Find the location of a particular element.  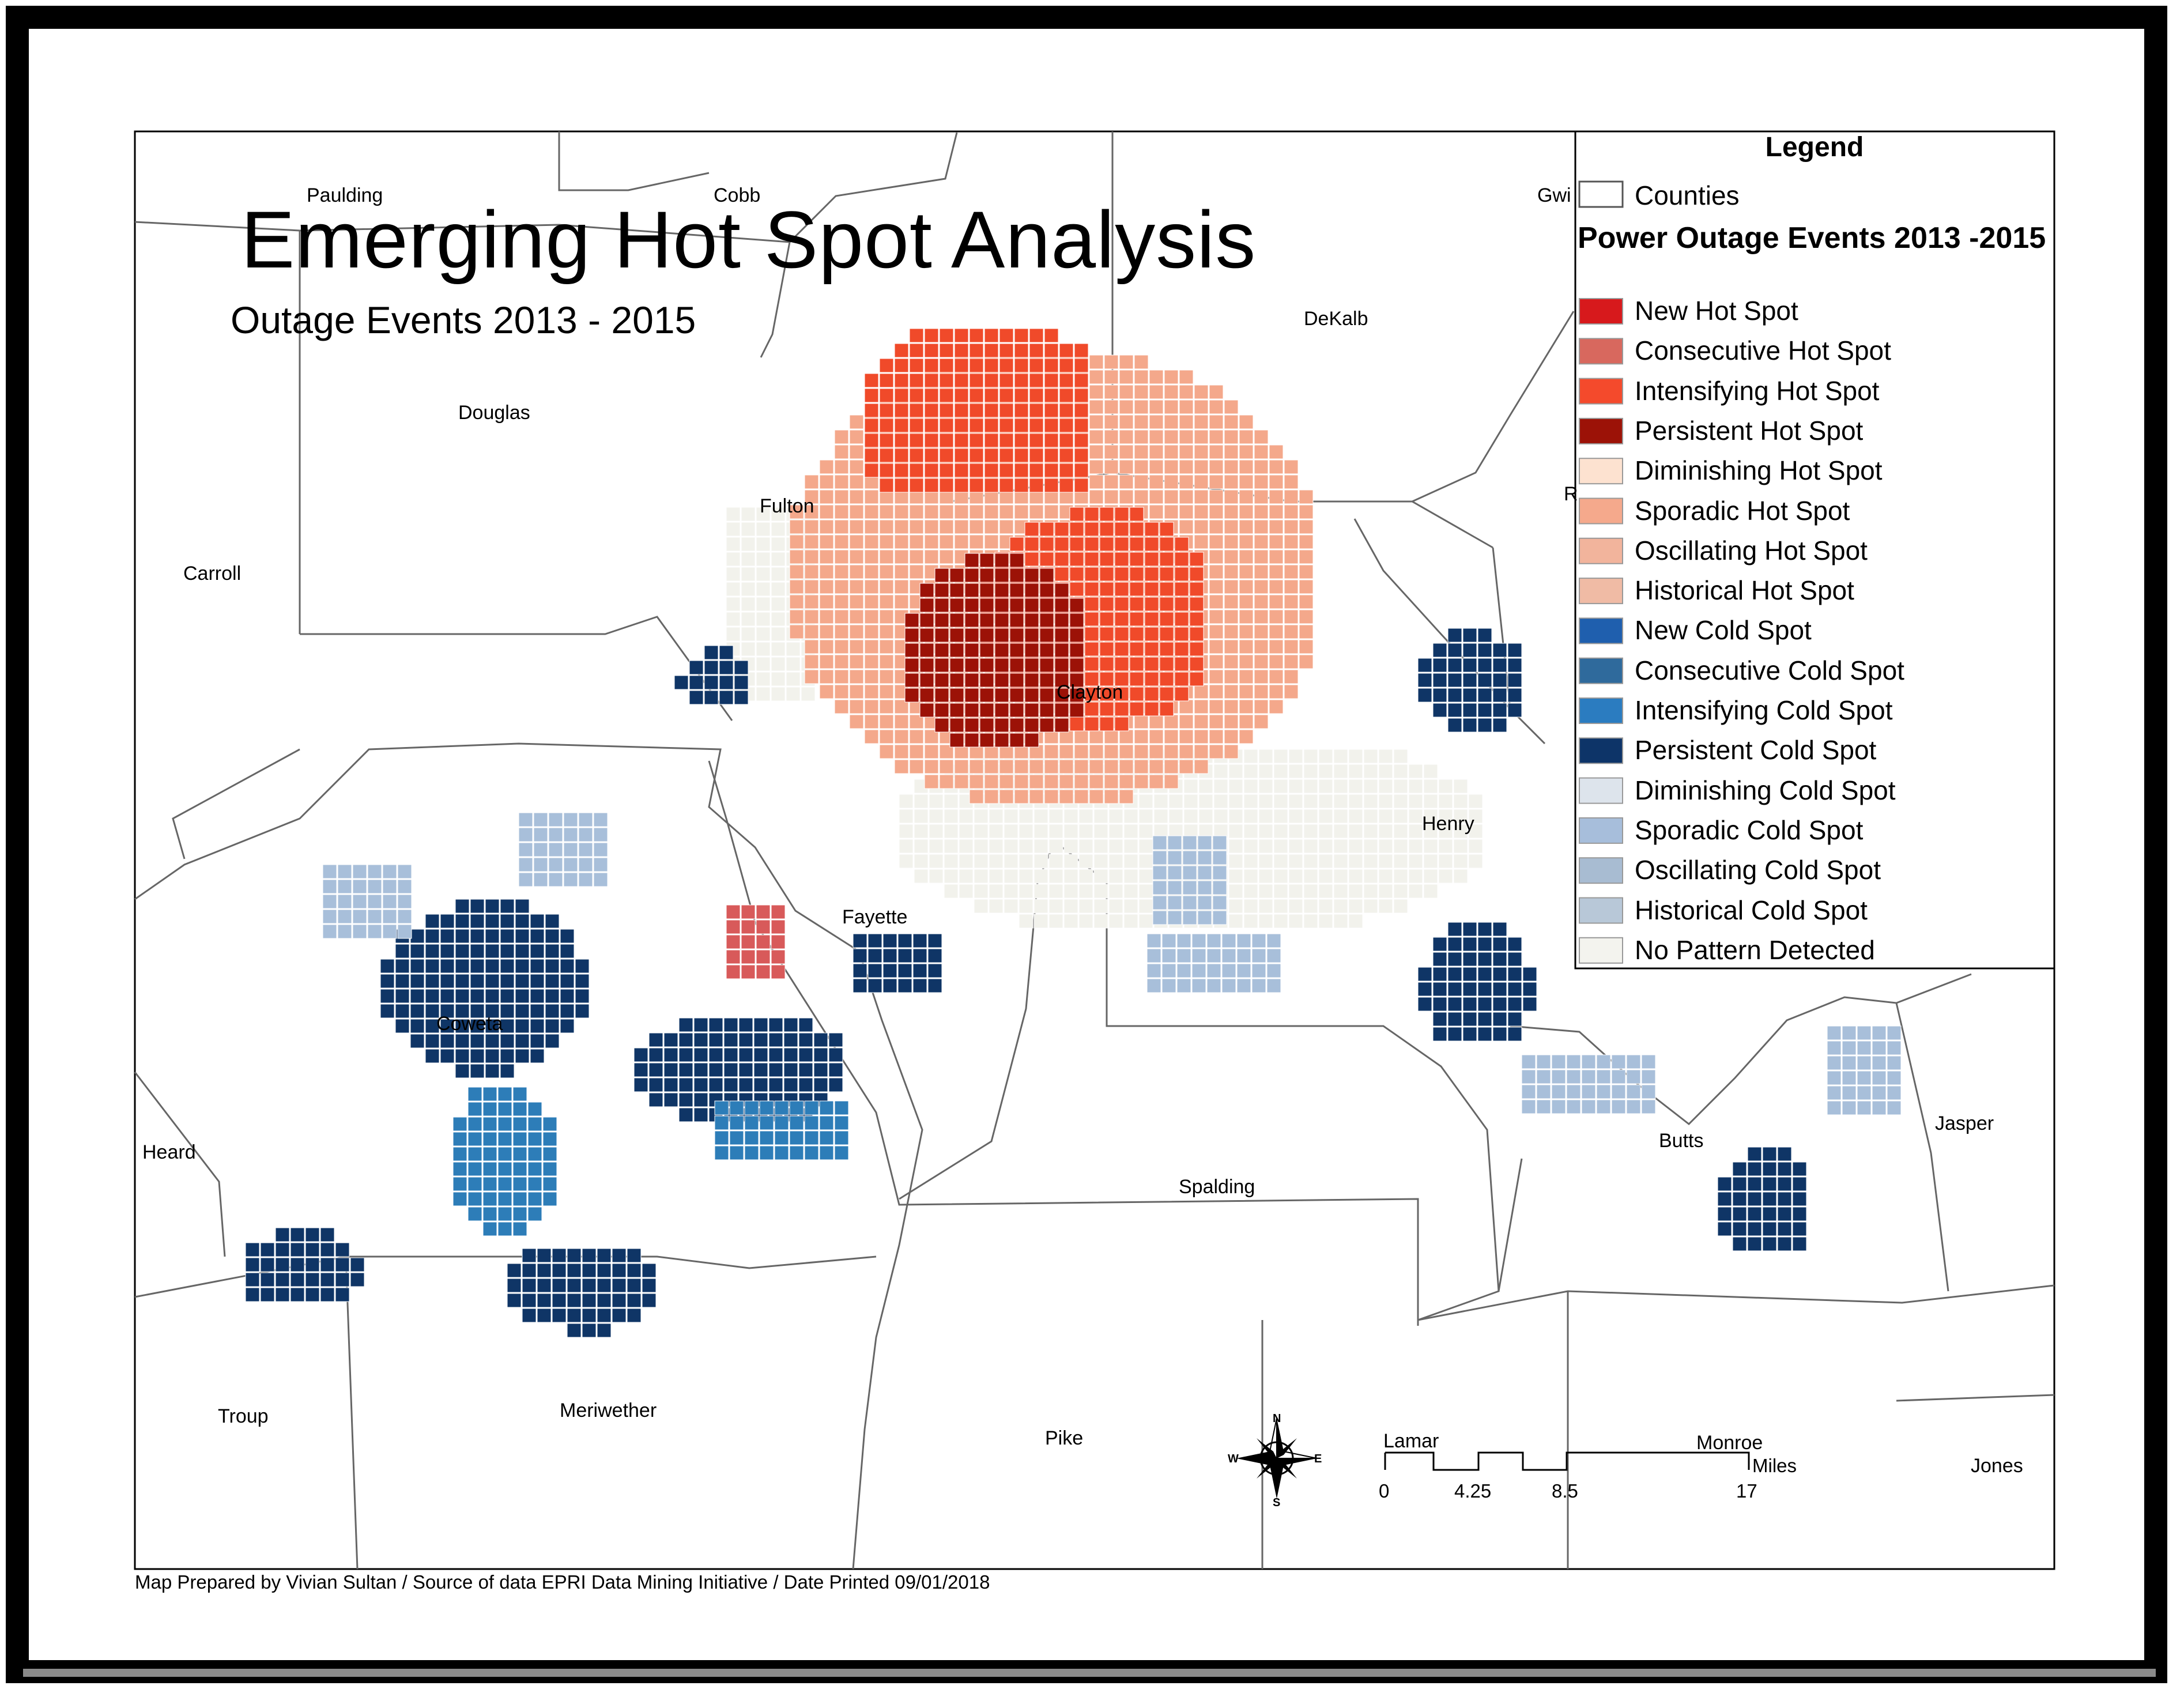

map-subtitle: Outage Events 2013 - 2015 is located at coordinates (463, 320).